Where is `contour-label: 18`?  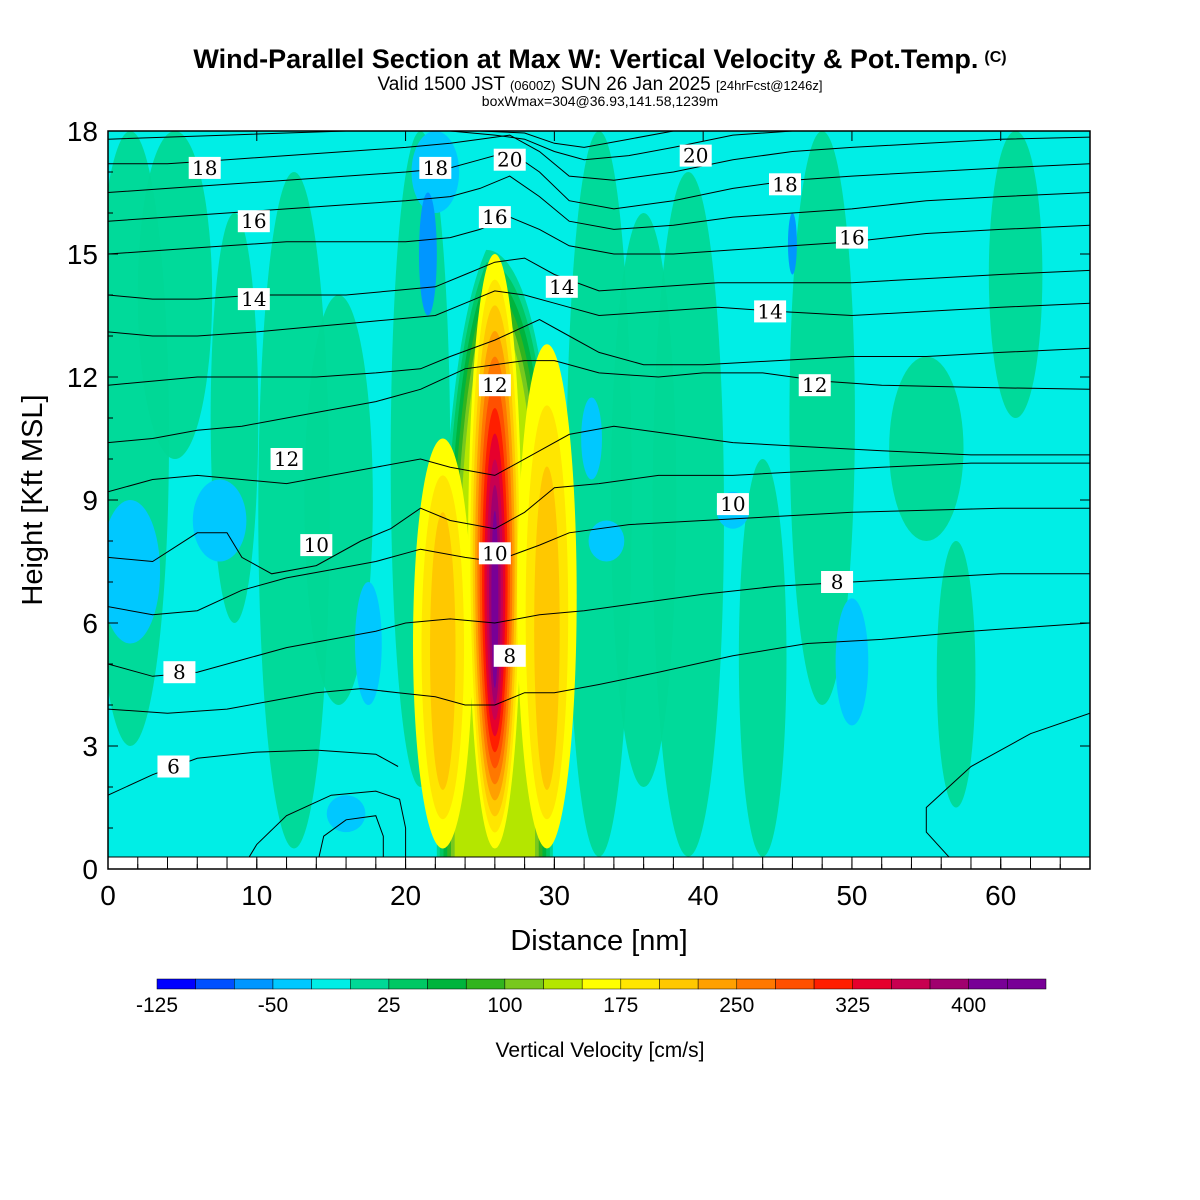 contour-label: 18 is located at coordinates (784, 184).